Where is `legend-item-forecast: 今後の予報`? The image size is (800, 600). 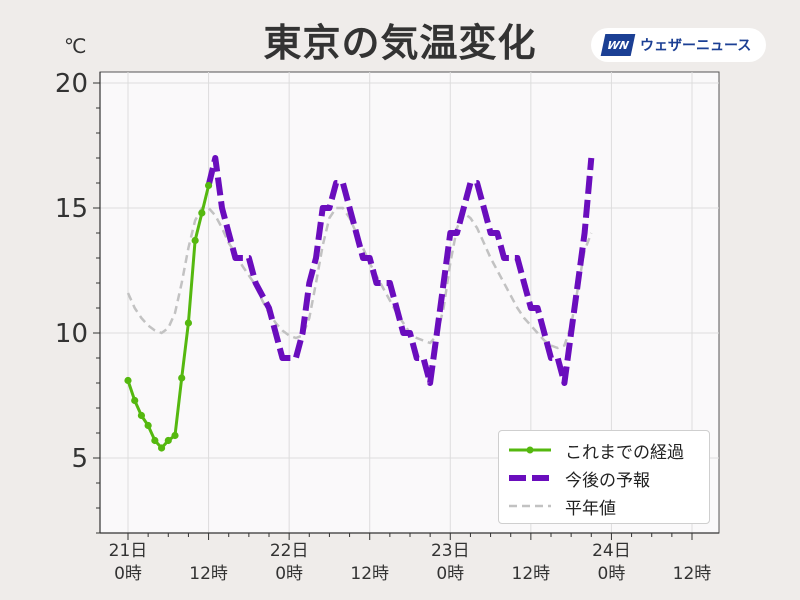
legend-item-forecast: 今後の予報 is located at coordinates (604, 478).